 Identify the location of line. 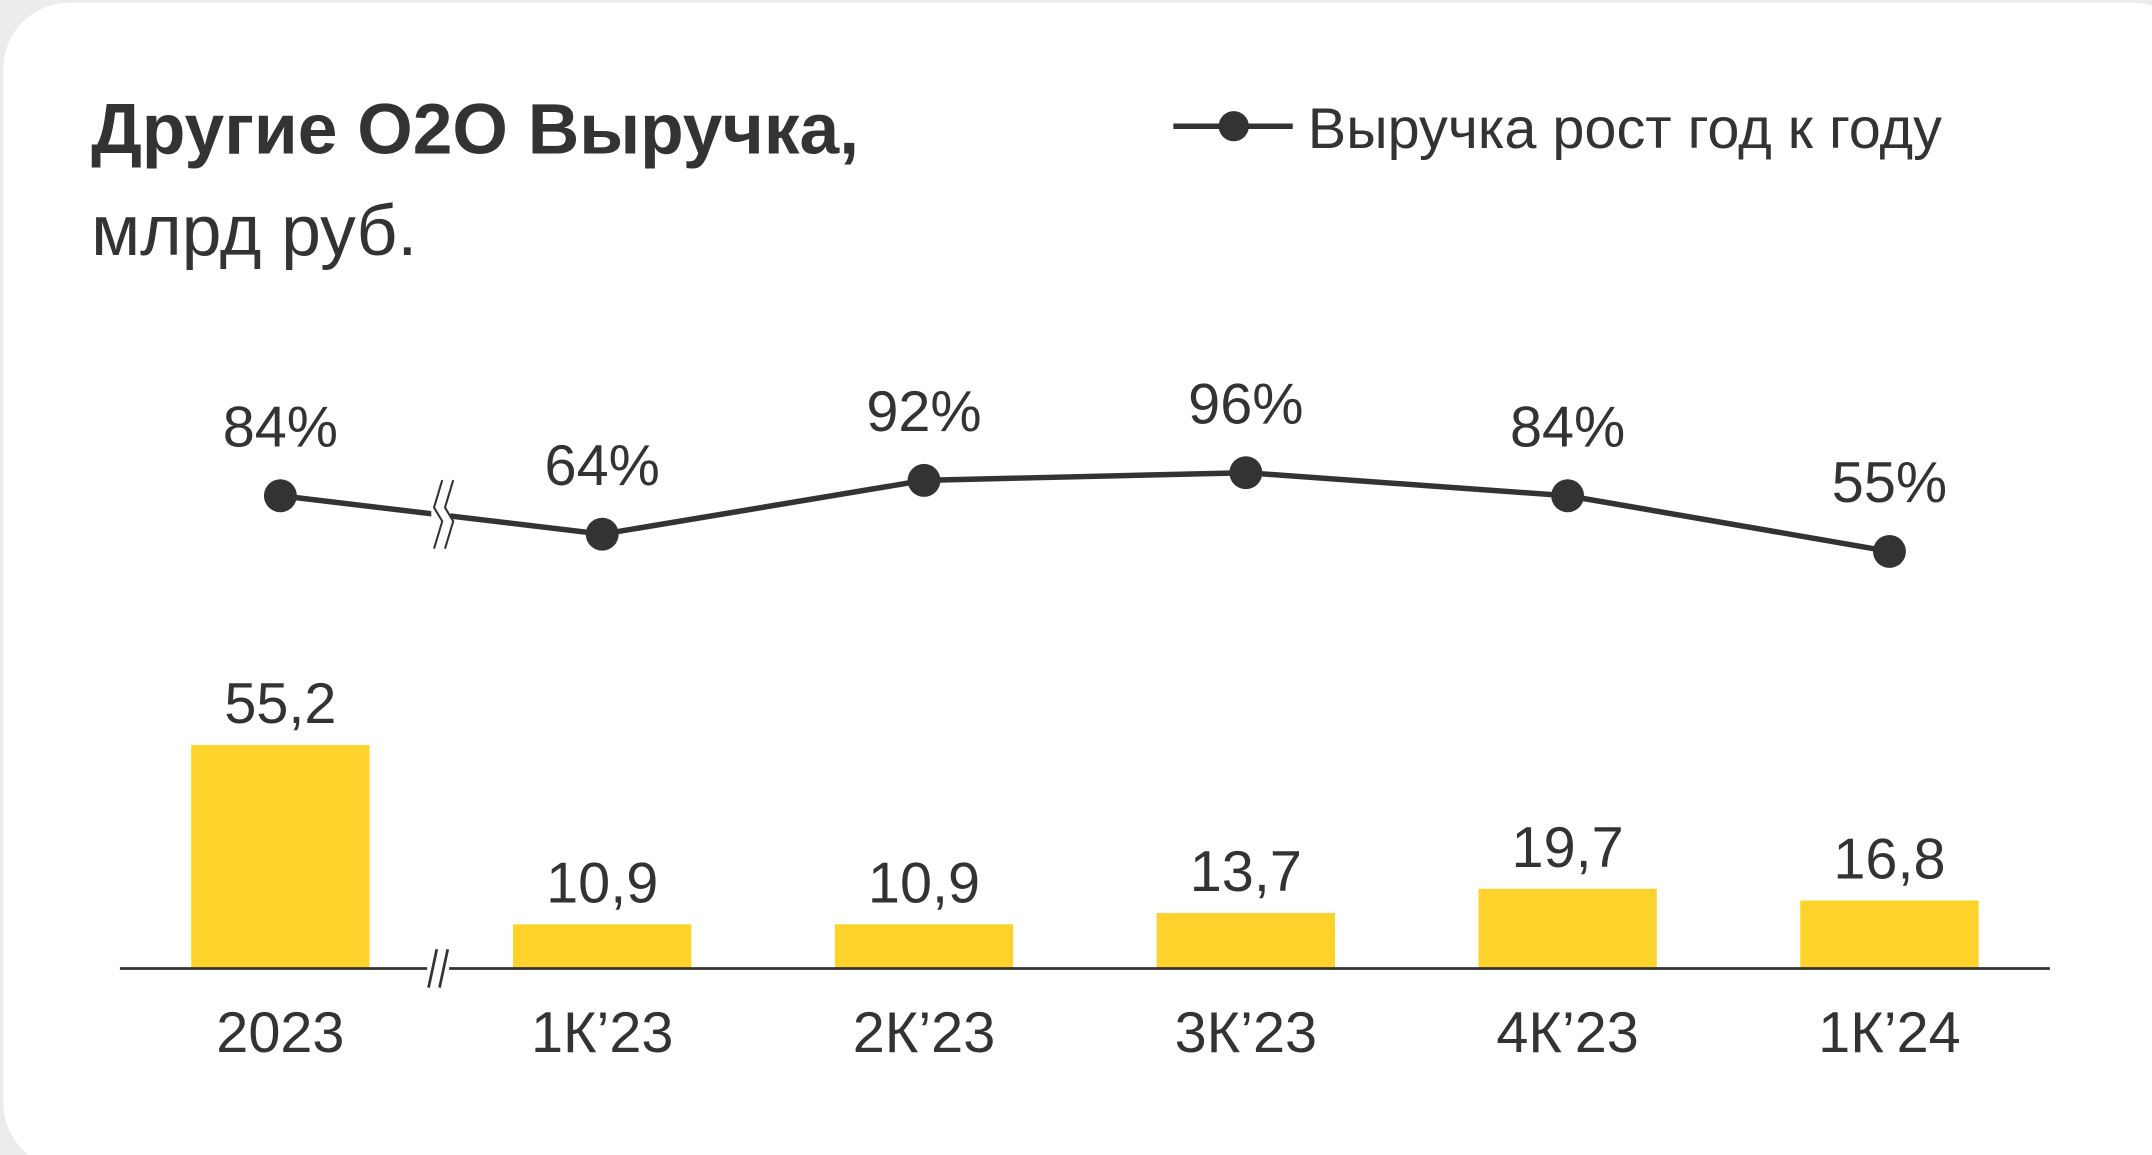
(1085, 512).